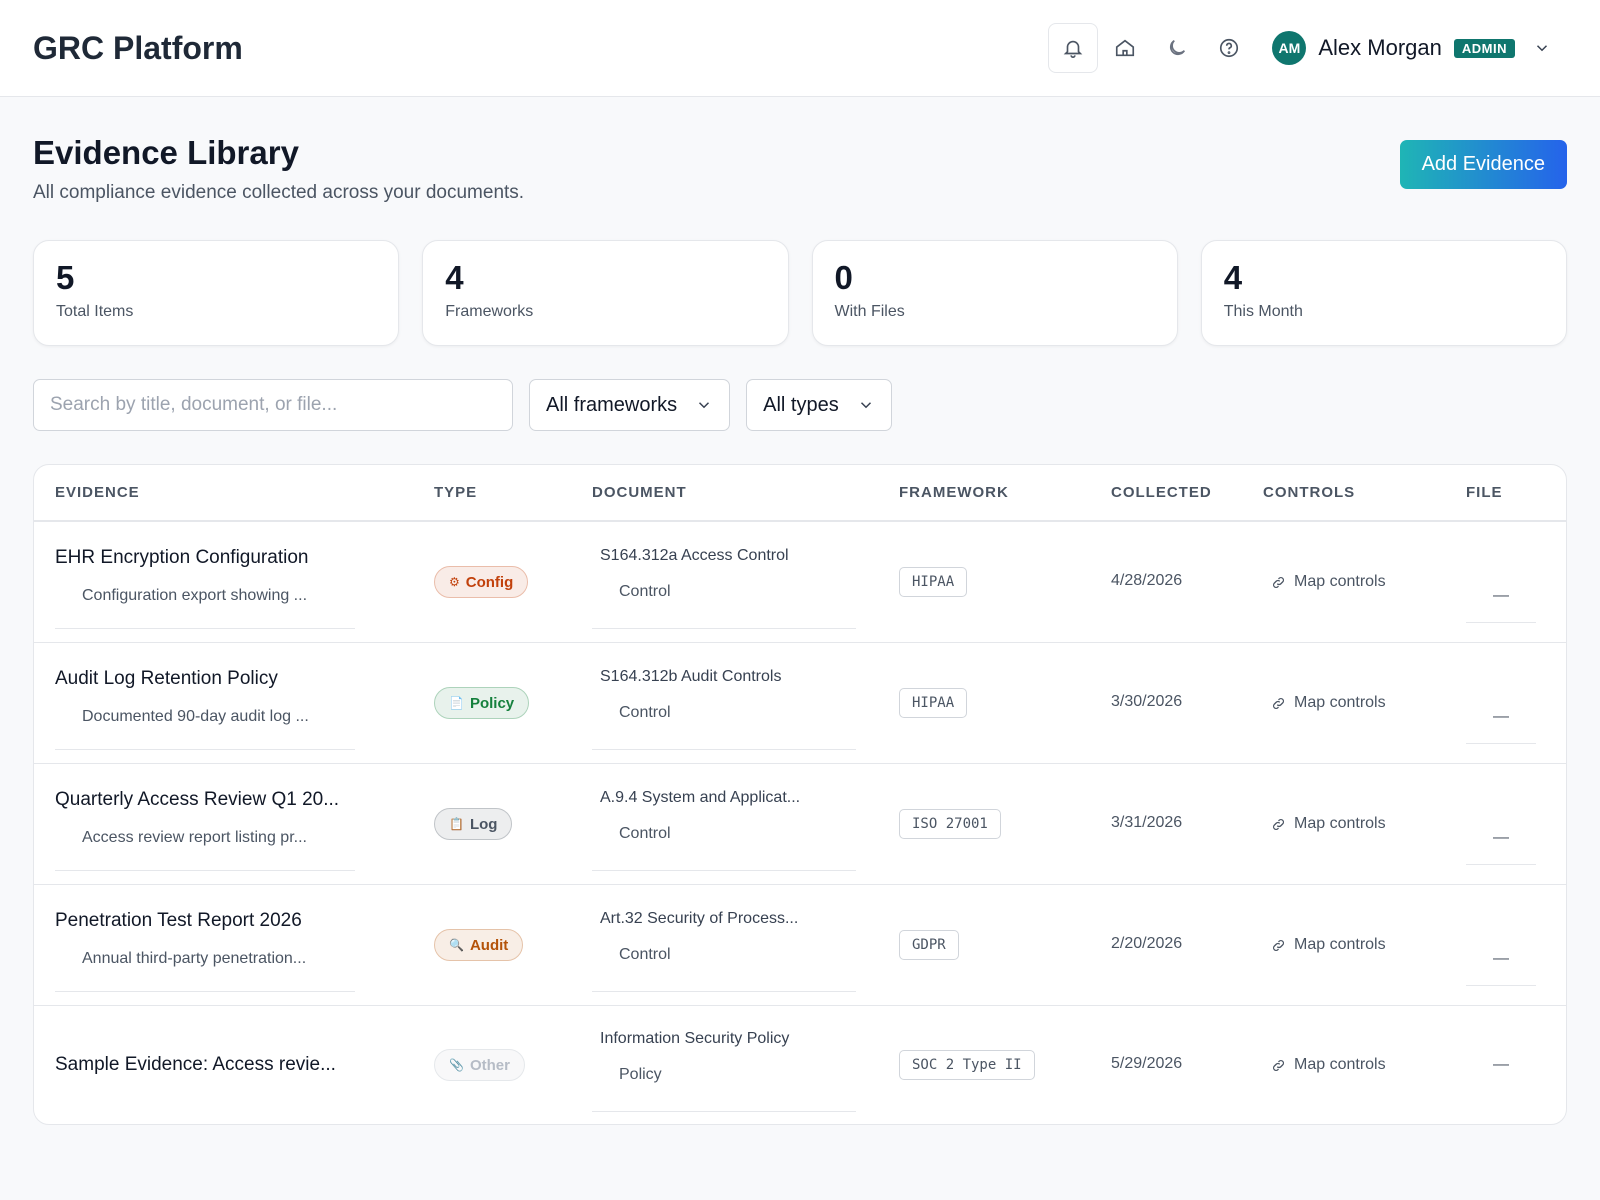  What do you see at coordinates (1289, 48) in the screenshot?
I see `avatar: AM` at bounding box center [1289, 48].